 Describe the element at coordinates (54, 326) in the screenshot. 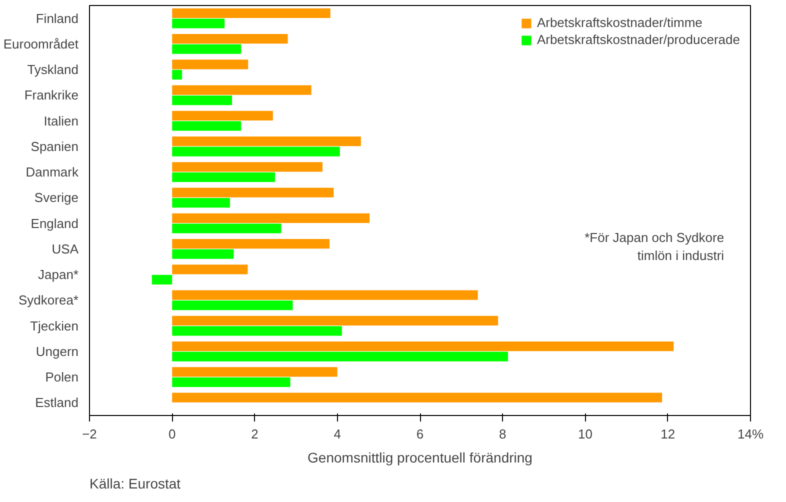

I see `y-tick-label: Tjeckien` at that location.